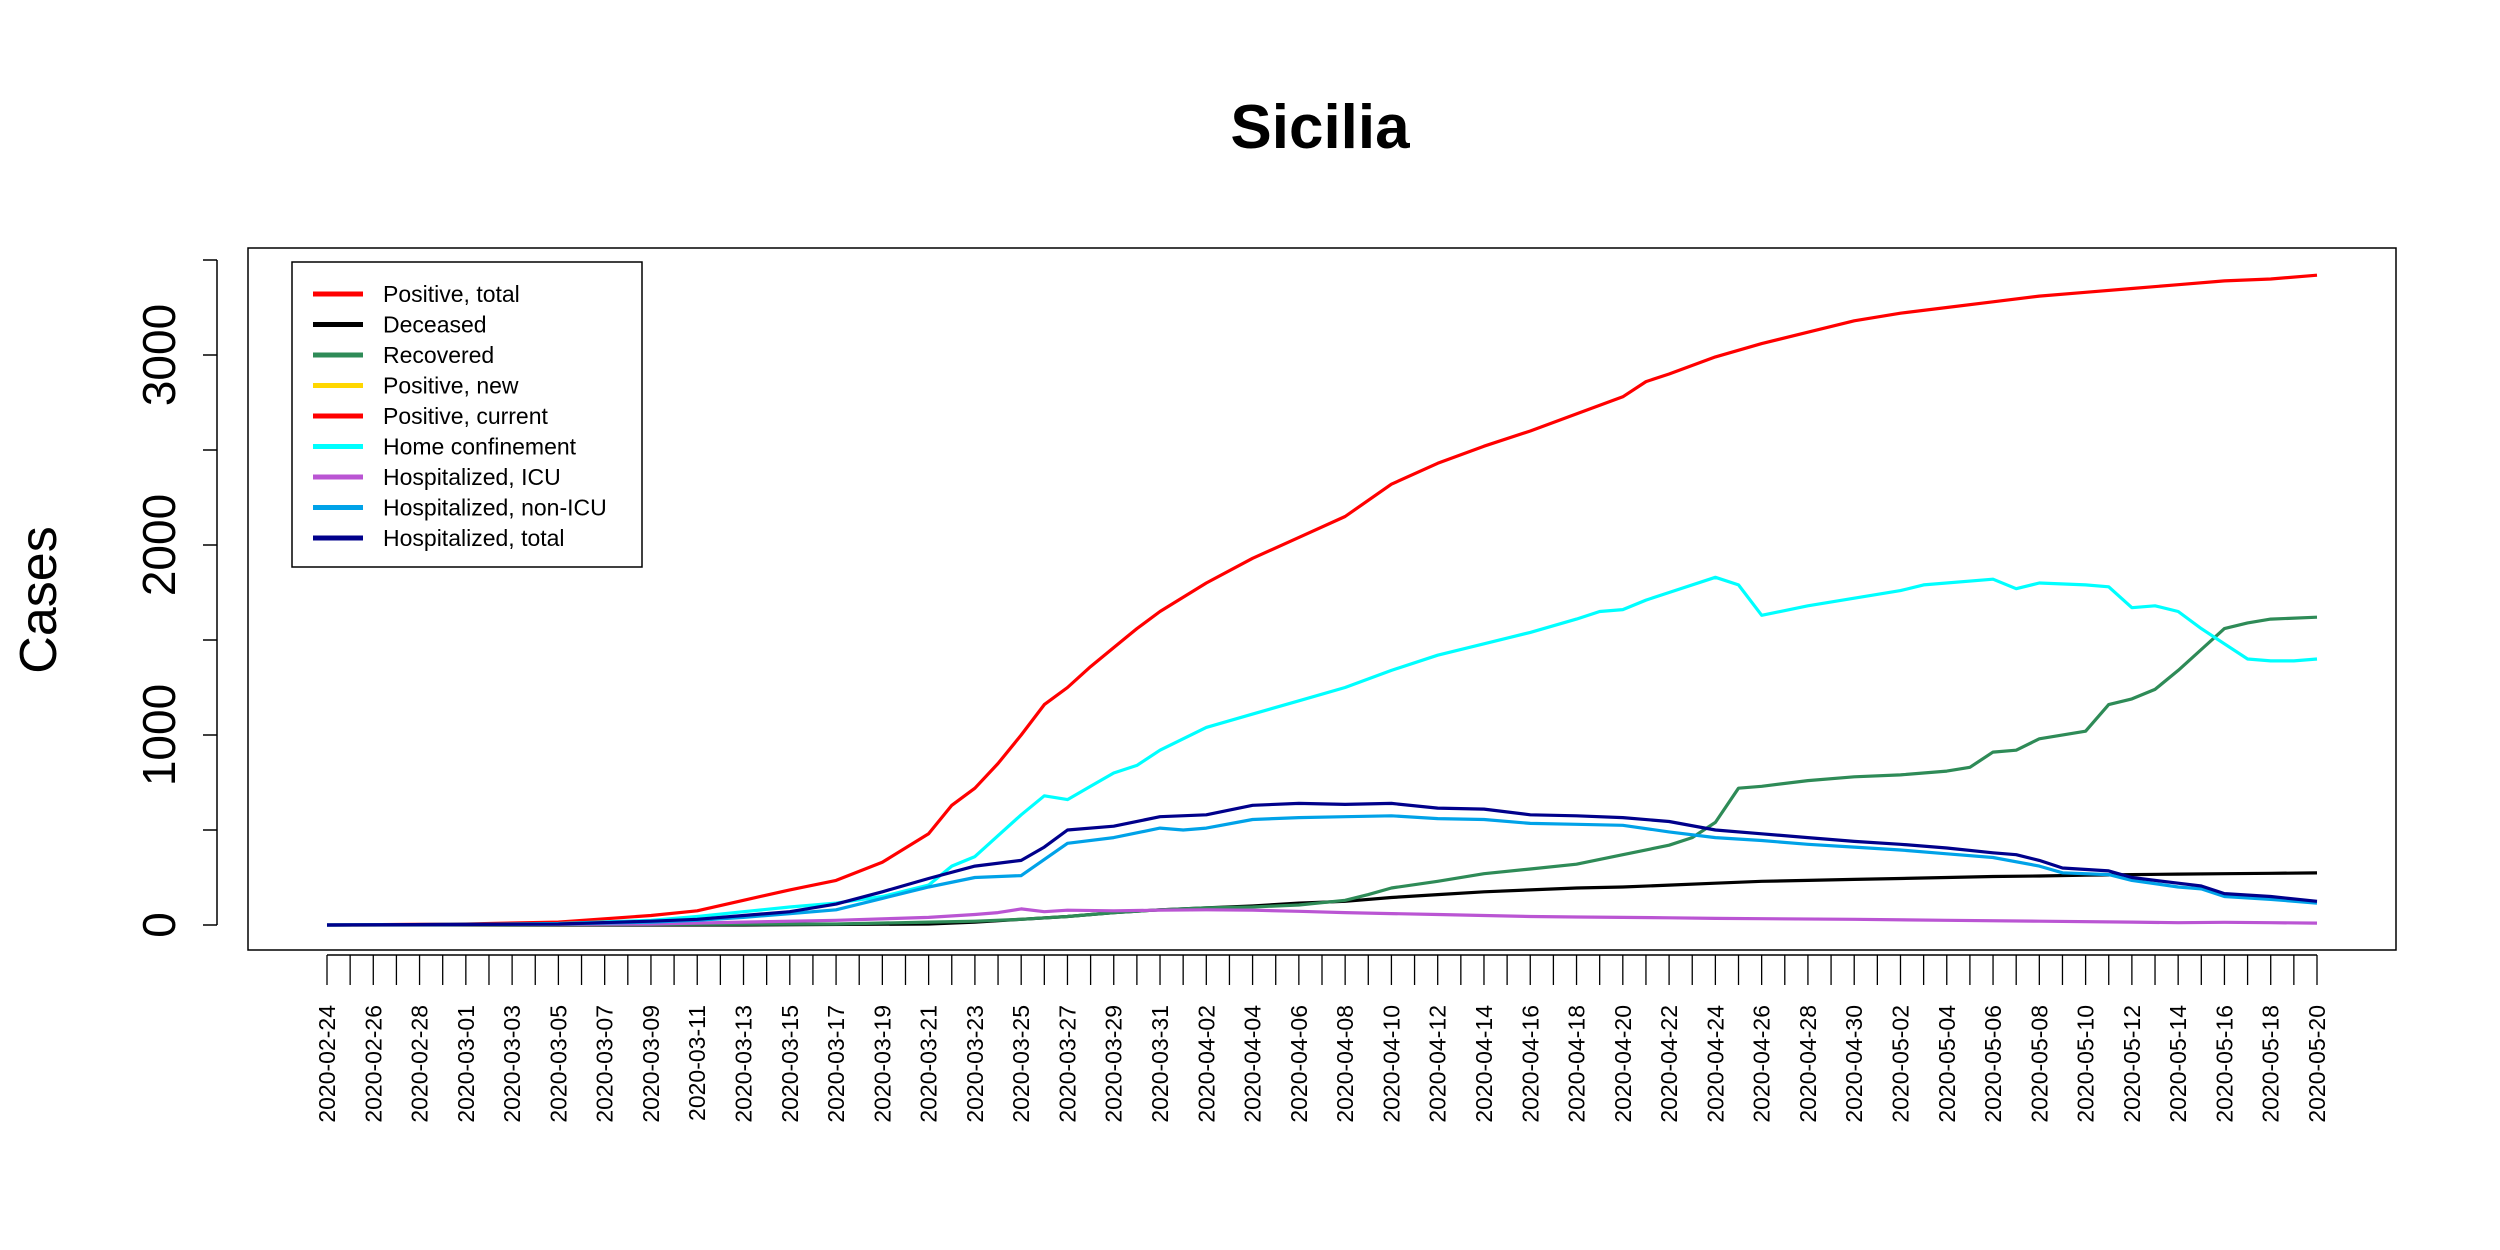 The height and width of the screenshot is (1250, 2500). What do you see at coordinates (1715, 1064) in the screenshot?
I see `x-tick-label: 2020-04-24` at bounding box center [1715, 1064].